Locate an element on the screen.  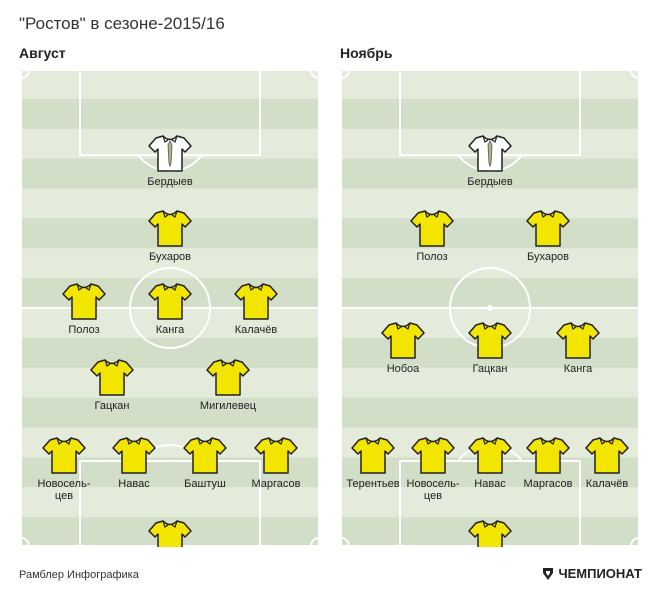
player-name: Баштуш is located at coordinates (205, 484).